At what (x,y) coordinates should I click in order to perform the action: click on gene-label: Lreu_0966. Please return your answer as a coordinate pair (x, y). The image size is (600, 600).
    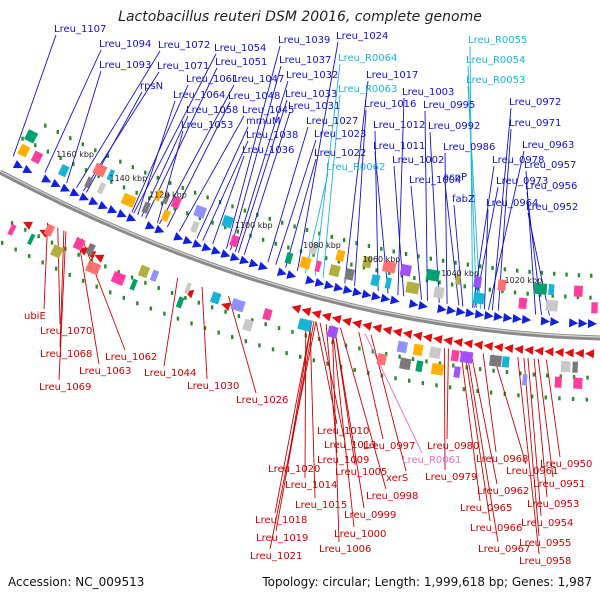
    Looking at the image, I should click on (496, 528).